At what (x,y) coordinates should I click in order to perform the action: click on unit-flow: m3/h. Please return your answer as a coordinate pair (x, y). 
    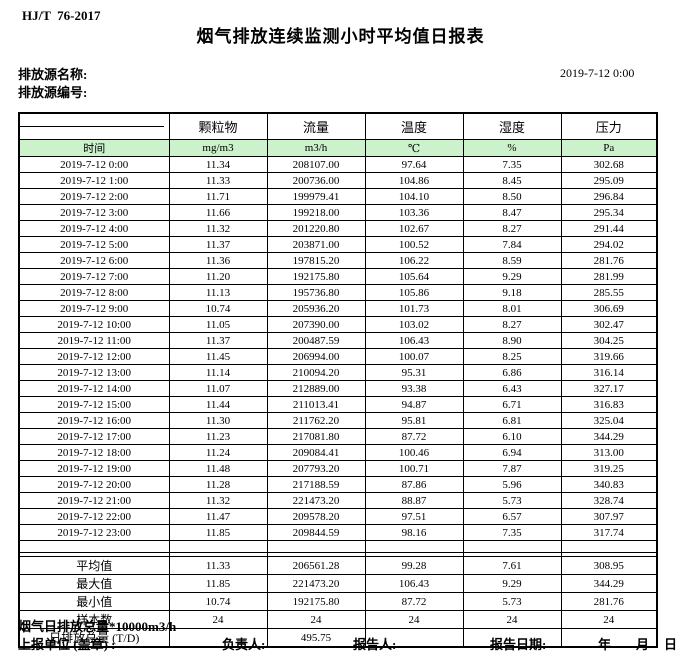
    Looking at the image, I should click on (316, 148).